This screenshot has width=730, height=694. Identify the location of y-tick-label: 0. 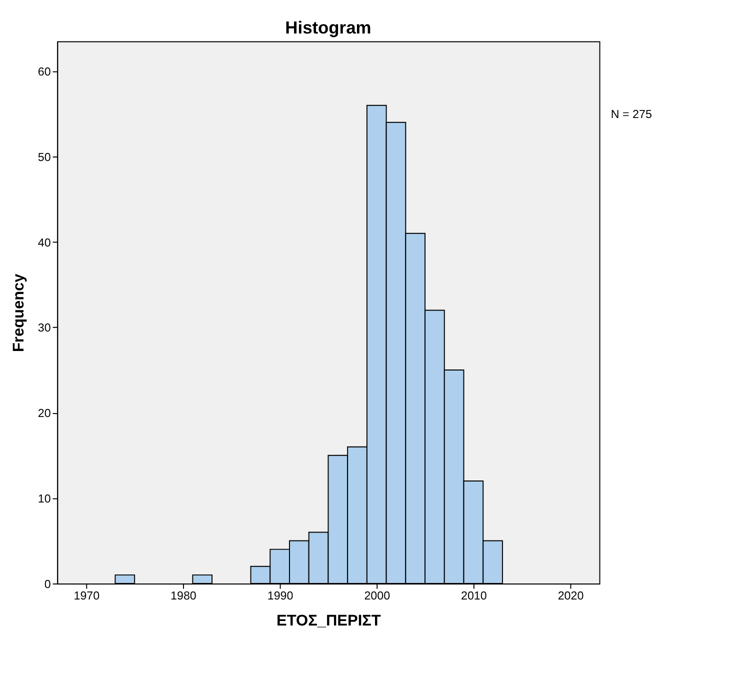
(47, 584).